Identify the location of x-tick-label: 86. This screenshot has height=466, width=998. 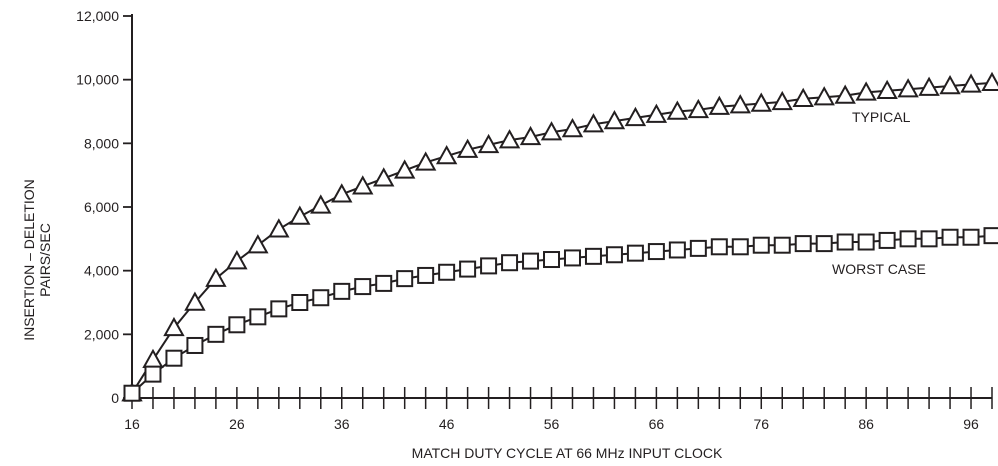
(866, 424).